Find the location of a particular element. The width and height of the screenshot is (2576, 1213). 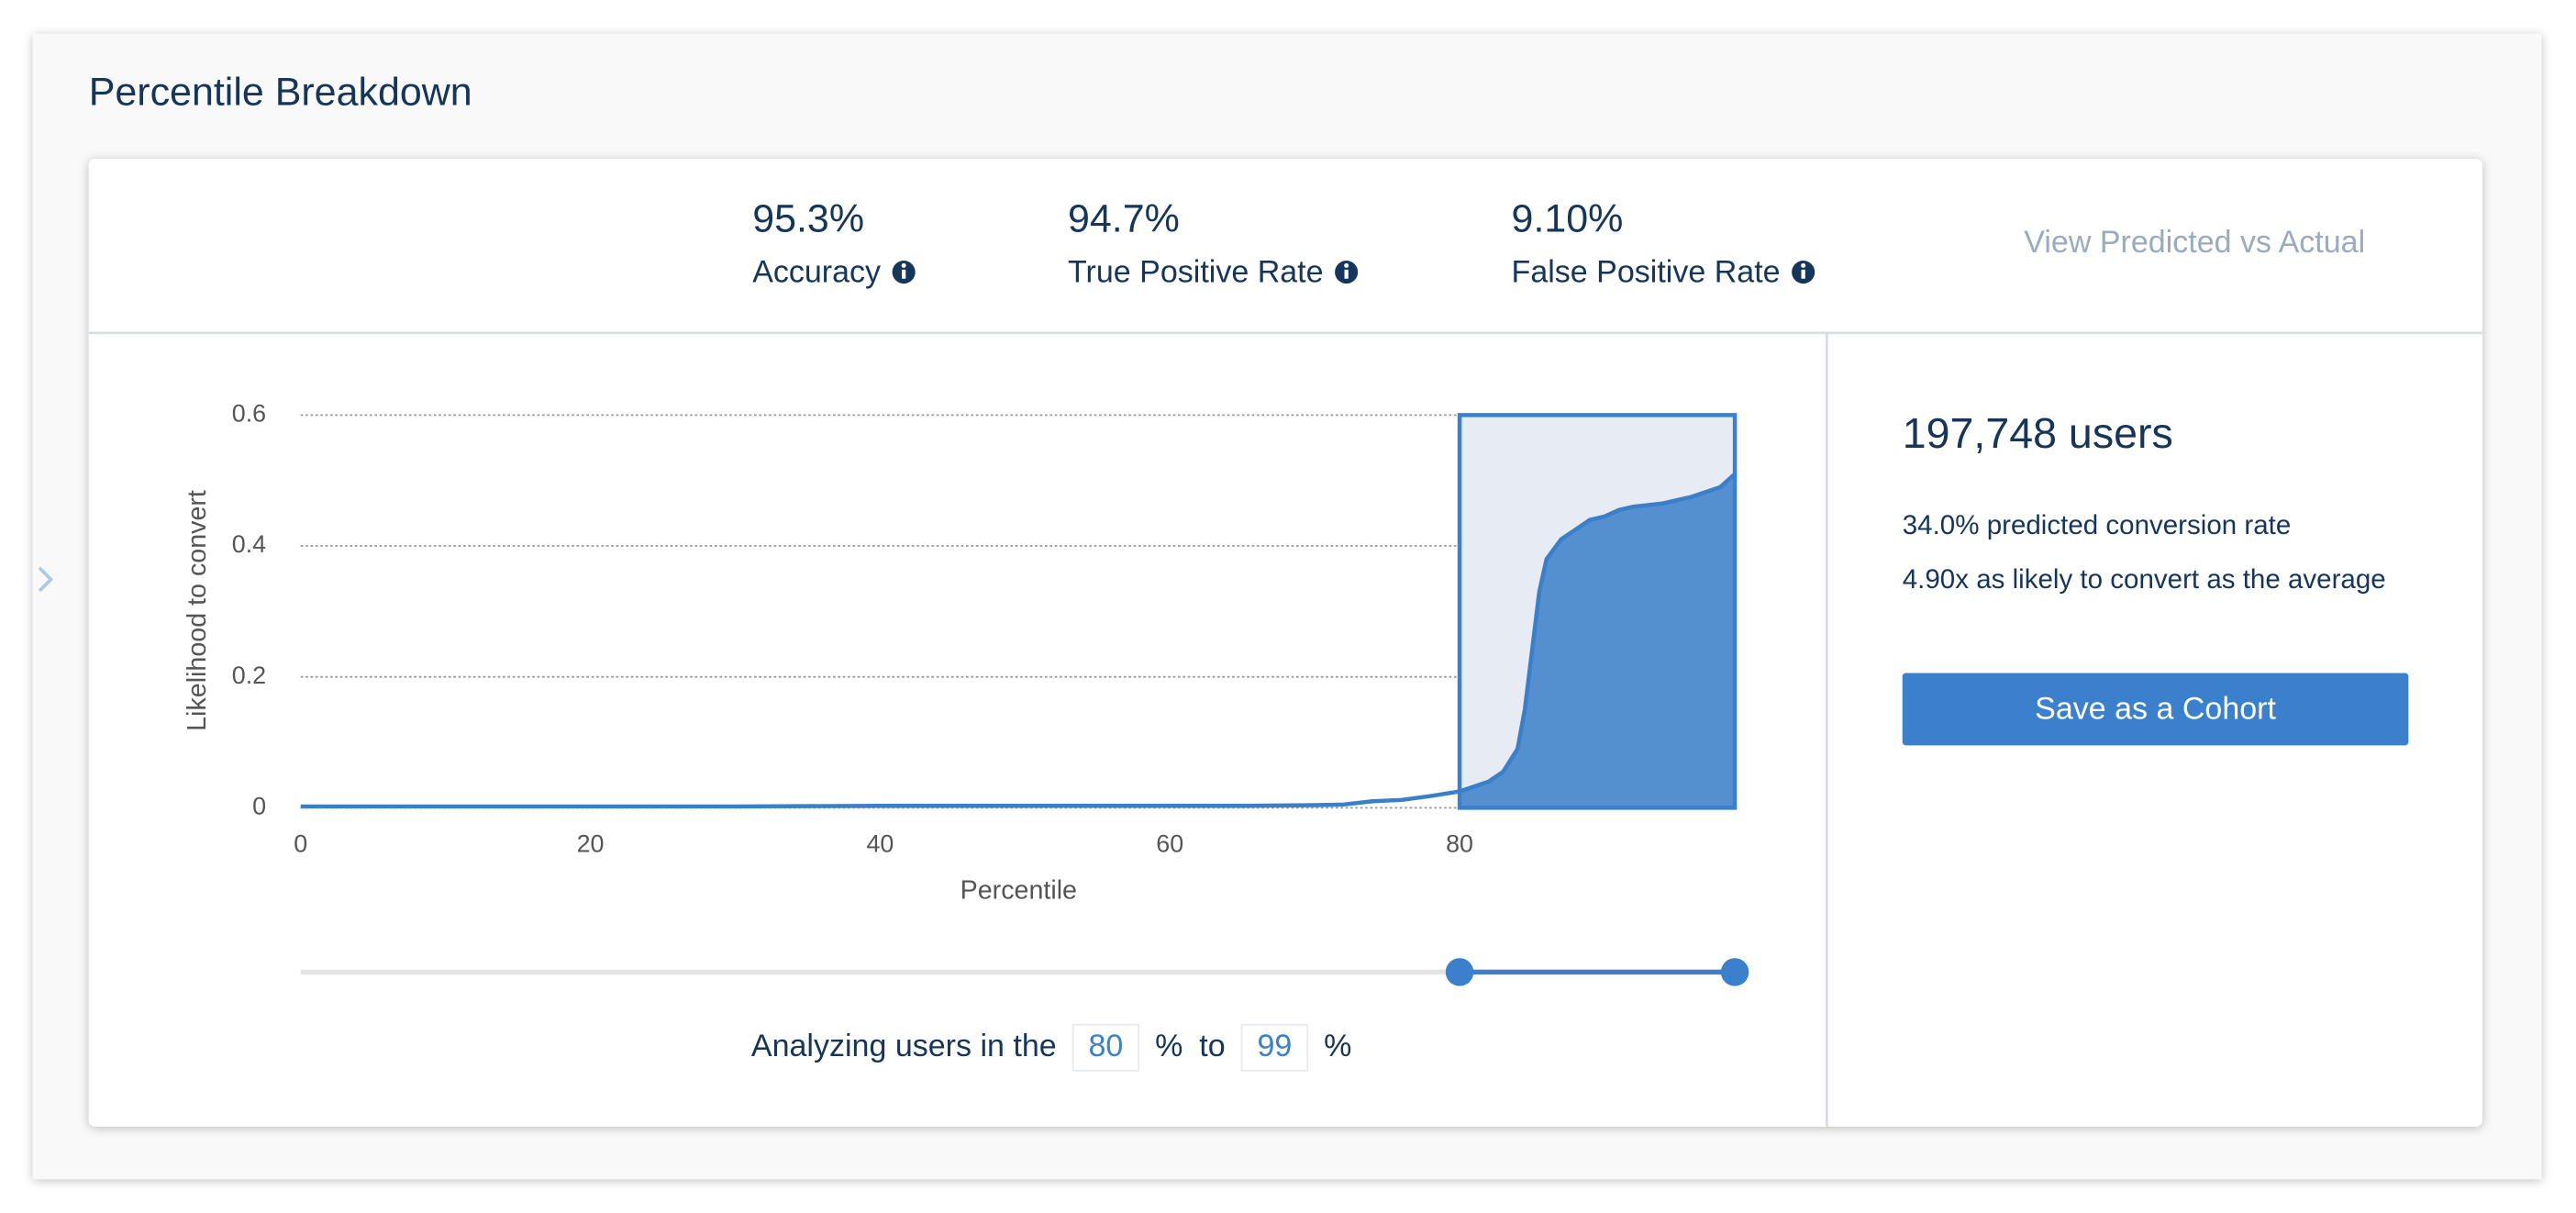

range-start: 80 is located at coordinates (1105, 1046).